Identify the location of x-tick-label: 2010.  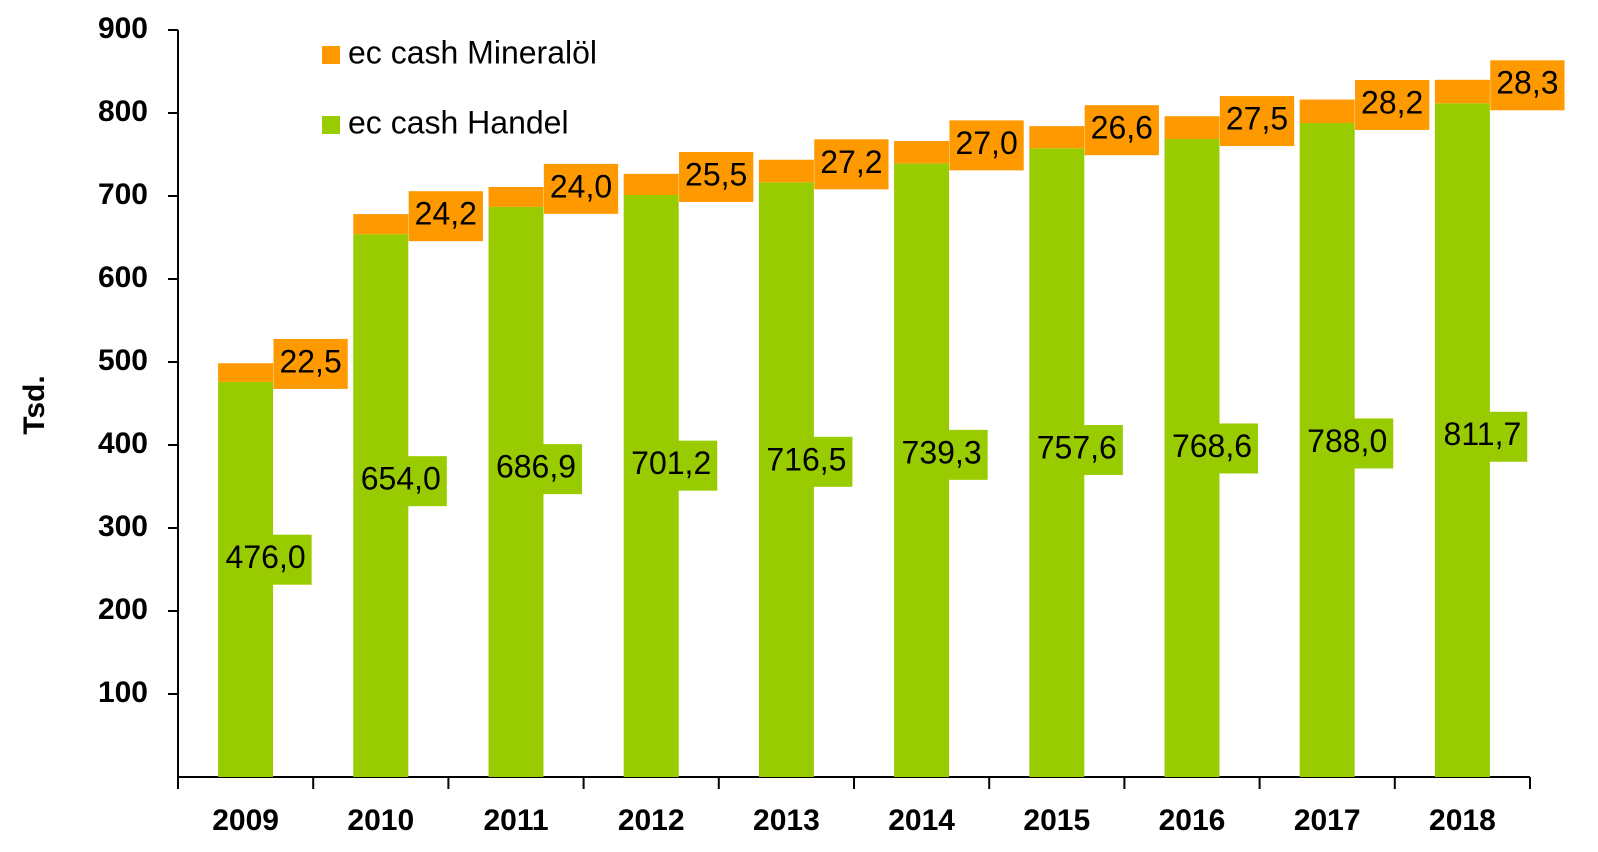
(380, 820).